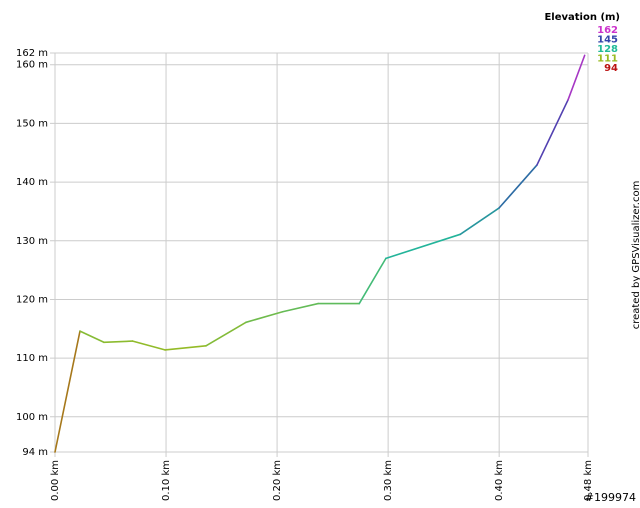 This screenshot has height=508, width=640. Describe the element at coordinates (499, 480) in the screenshot. I see `x-tick-label: 0.40 km` at that location.